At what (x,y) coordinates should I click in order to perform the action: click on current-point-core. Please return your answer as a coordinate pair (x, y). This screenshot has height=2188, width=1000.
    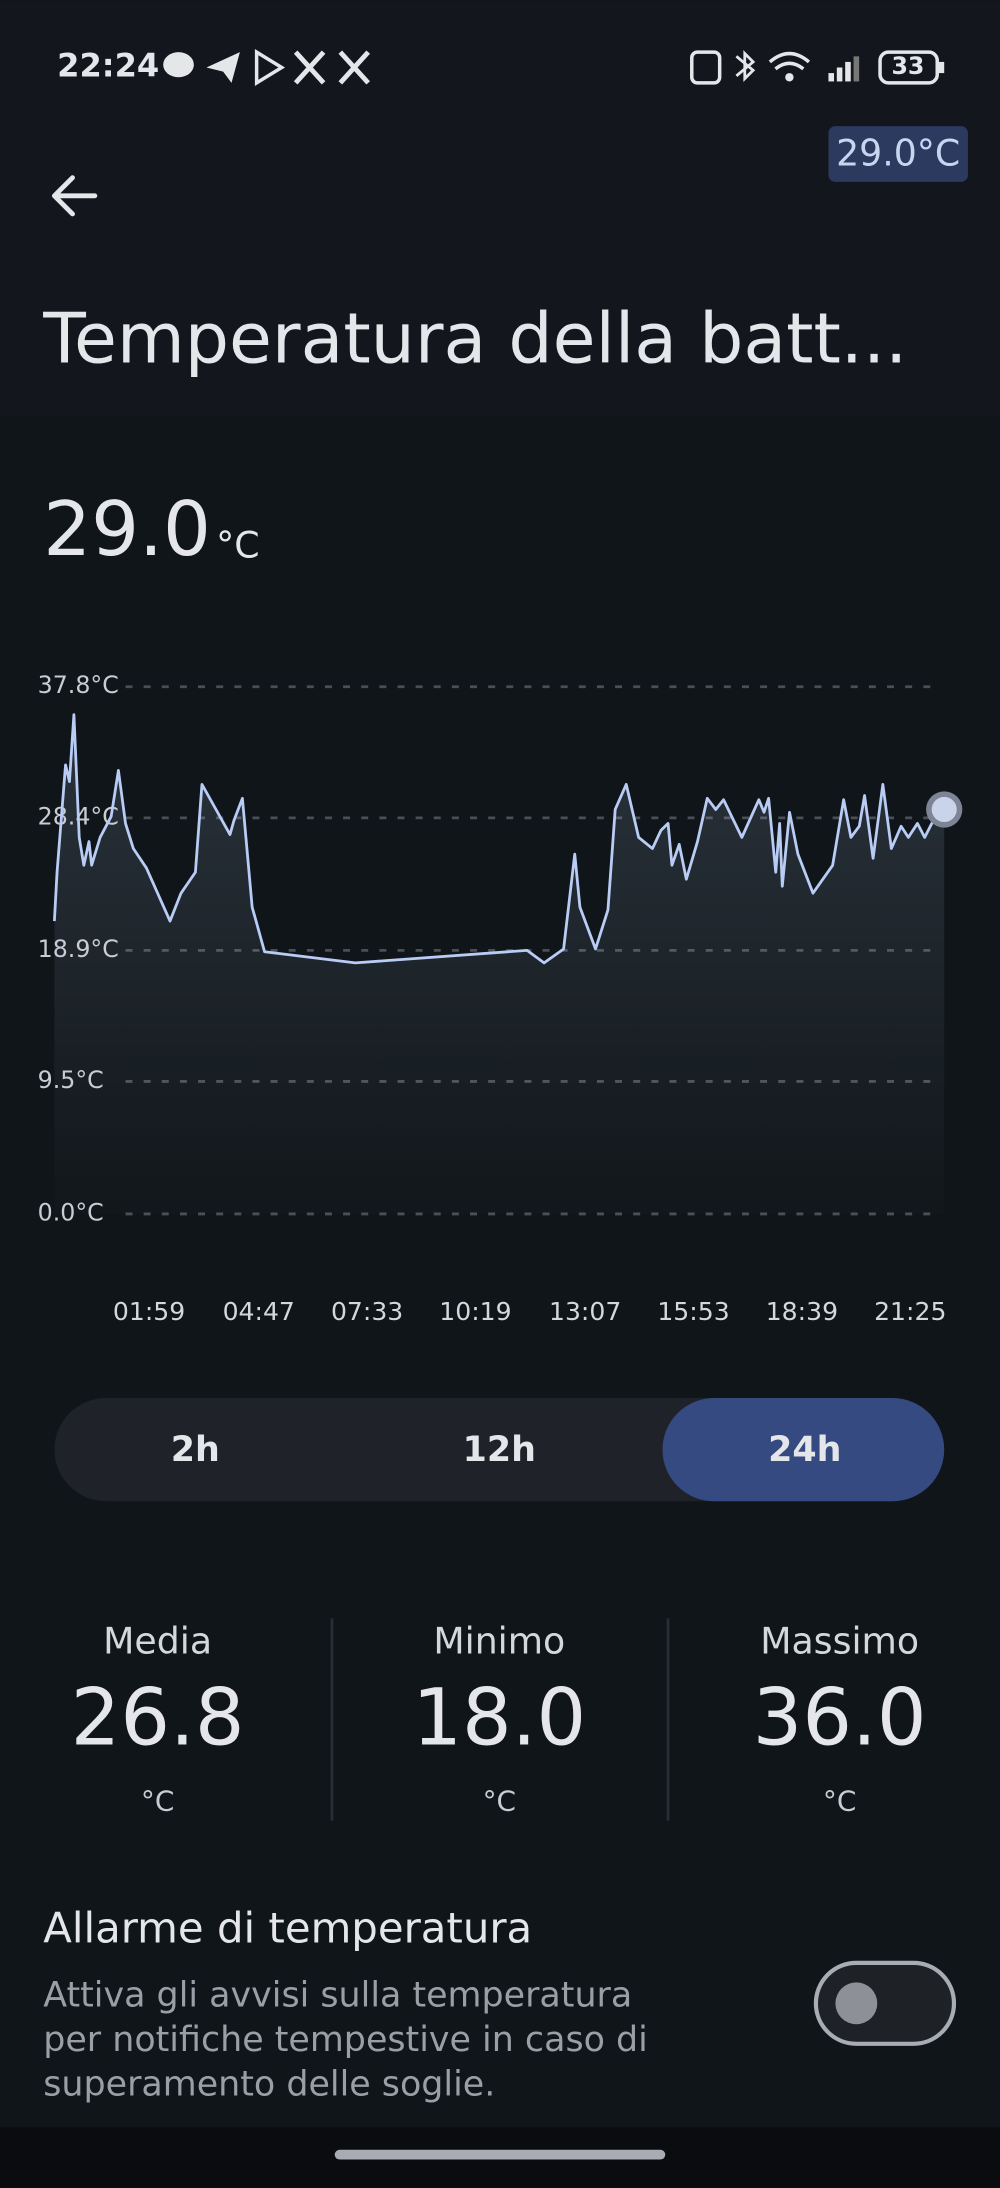
    Looking at the image, I should click on (944, 809).